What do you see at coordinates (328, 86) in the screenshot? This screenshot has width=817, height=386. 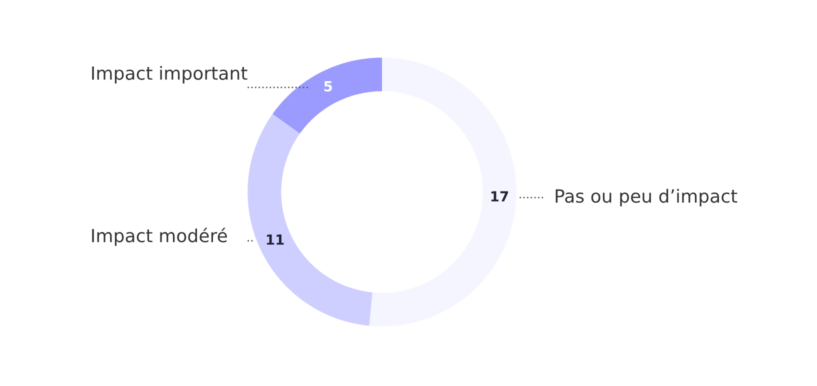 I see `data-label: 5` at bounding box center [328, 86].